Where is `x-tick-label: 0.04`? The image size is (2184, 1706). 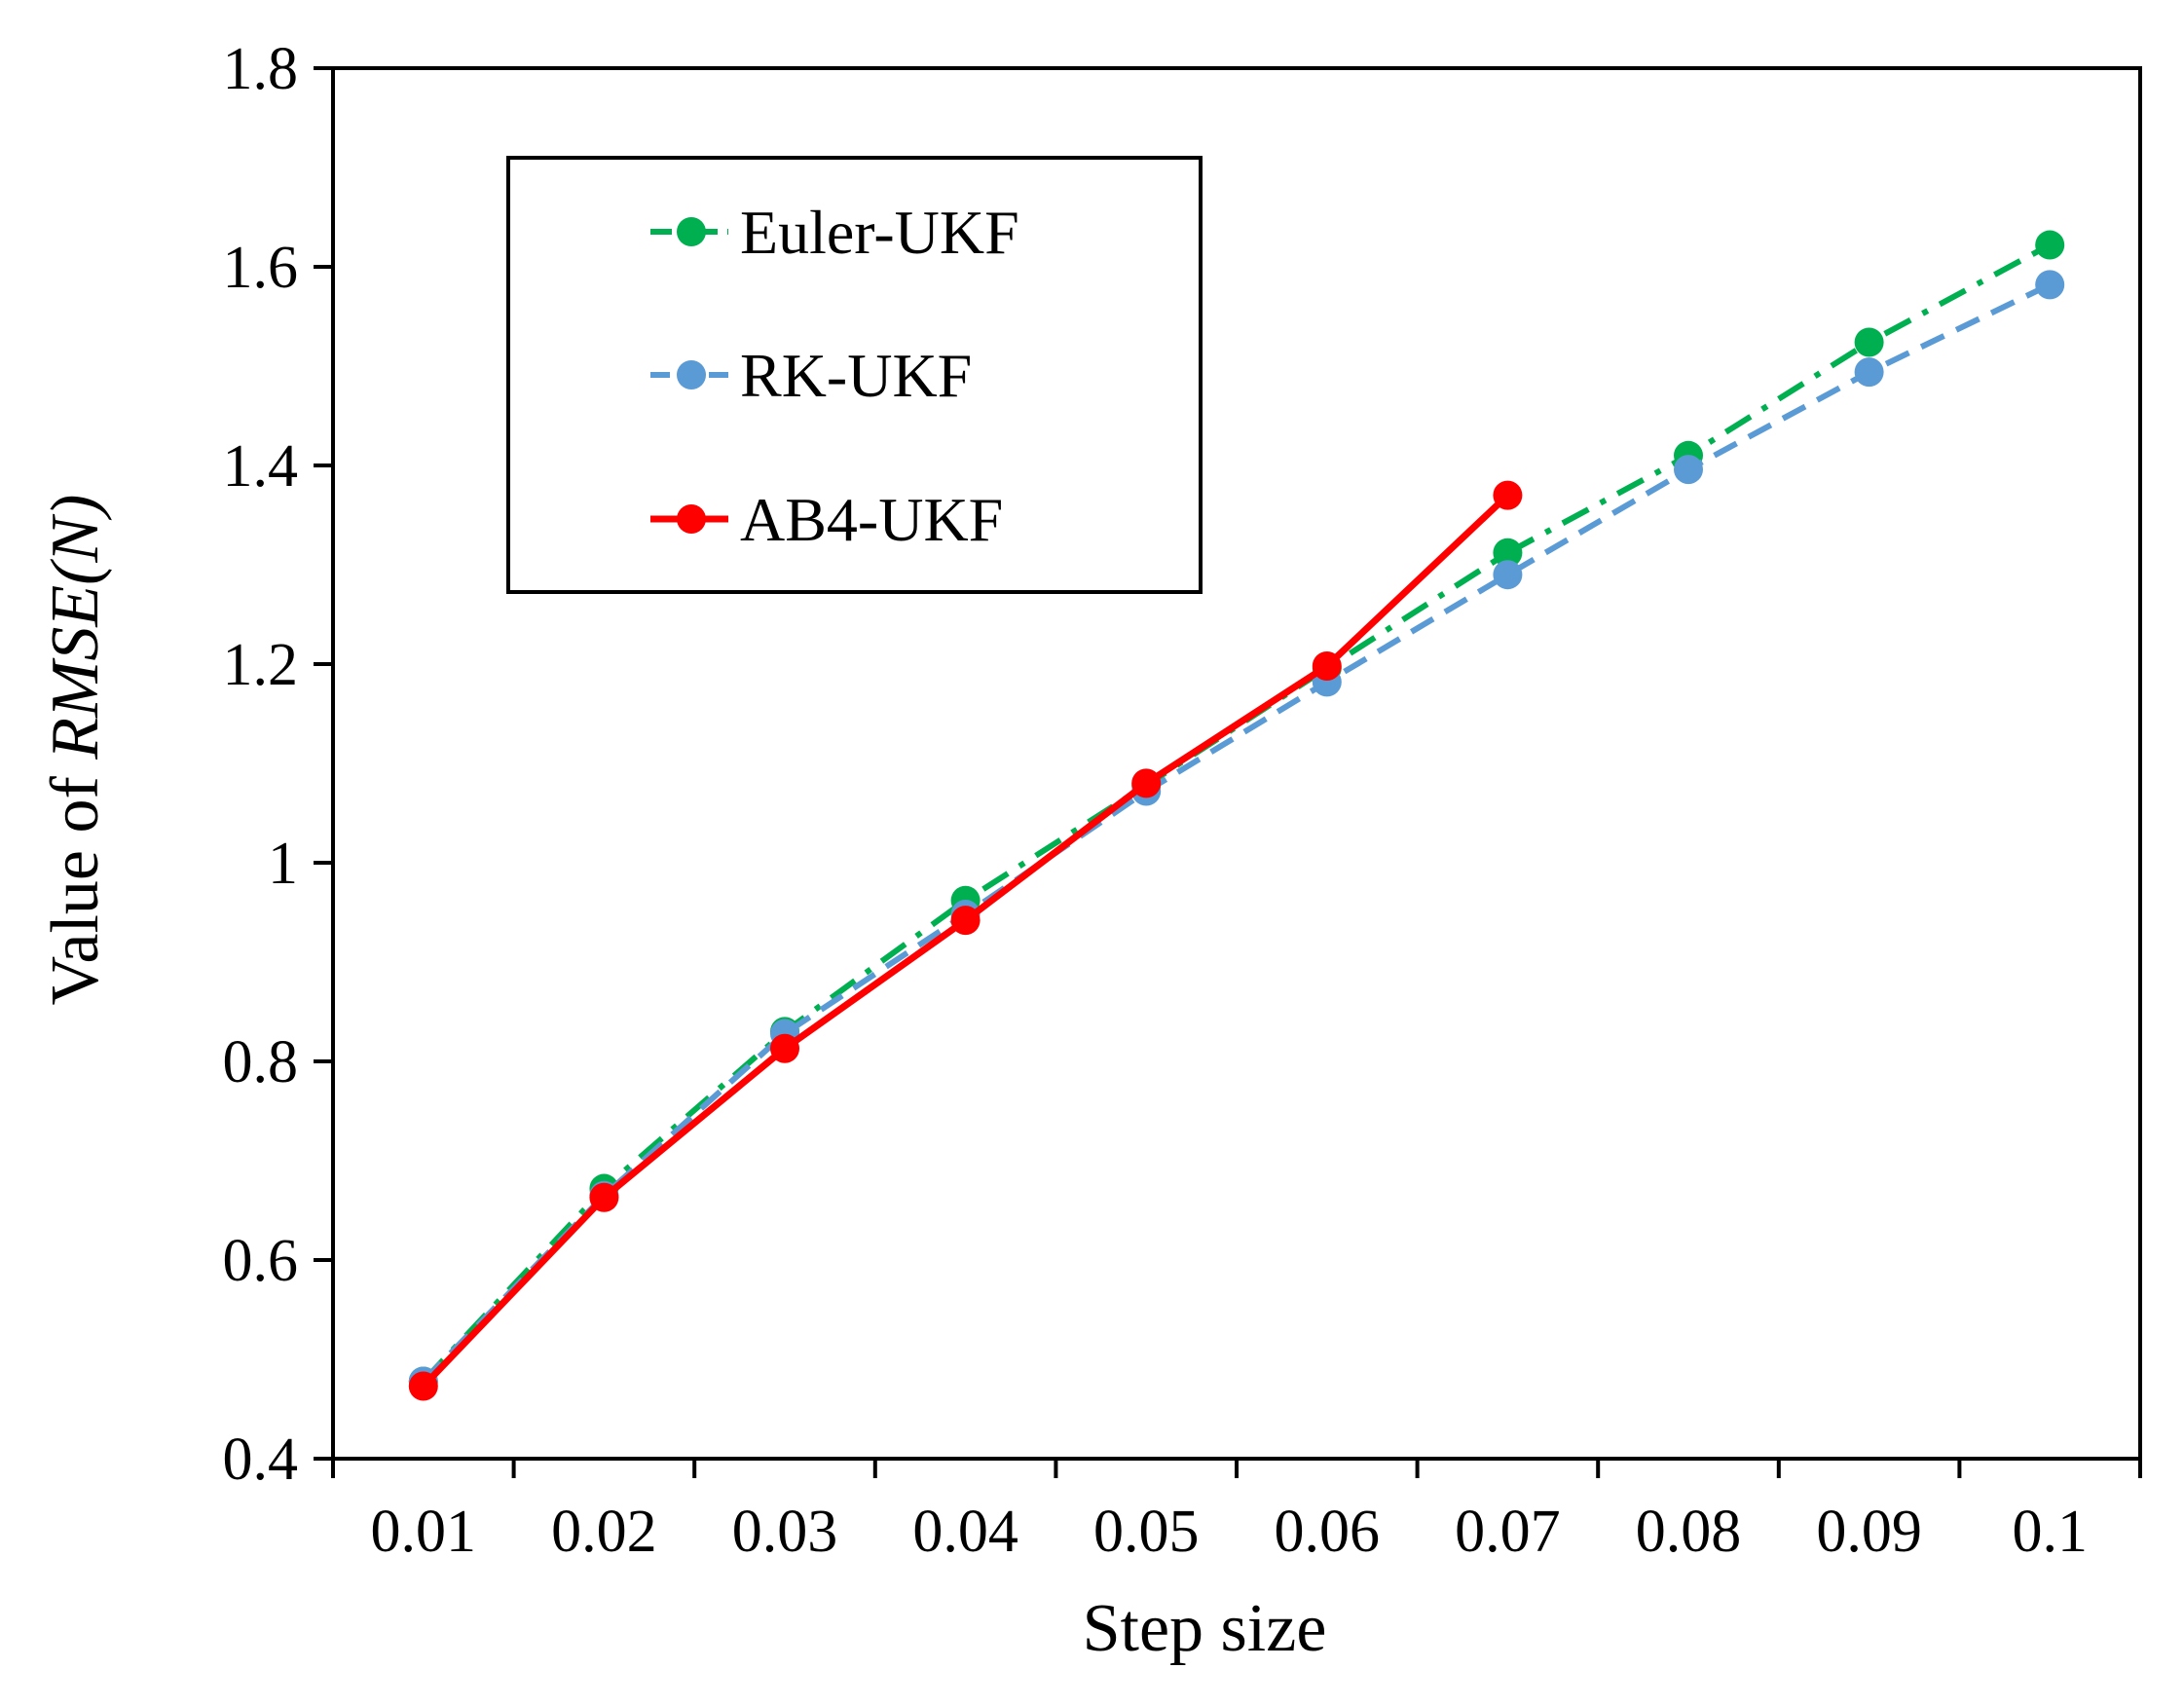 x-tick-label: 0.04 is located at coordinates (965, 1532).